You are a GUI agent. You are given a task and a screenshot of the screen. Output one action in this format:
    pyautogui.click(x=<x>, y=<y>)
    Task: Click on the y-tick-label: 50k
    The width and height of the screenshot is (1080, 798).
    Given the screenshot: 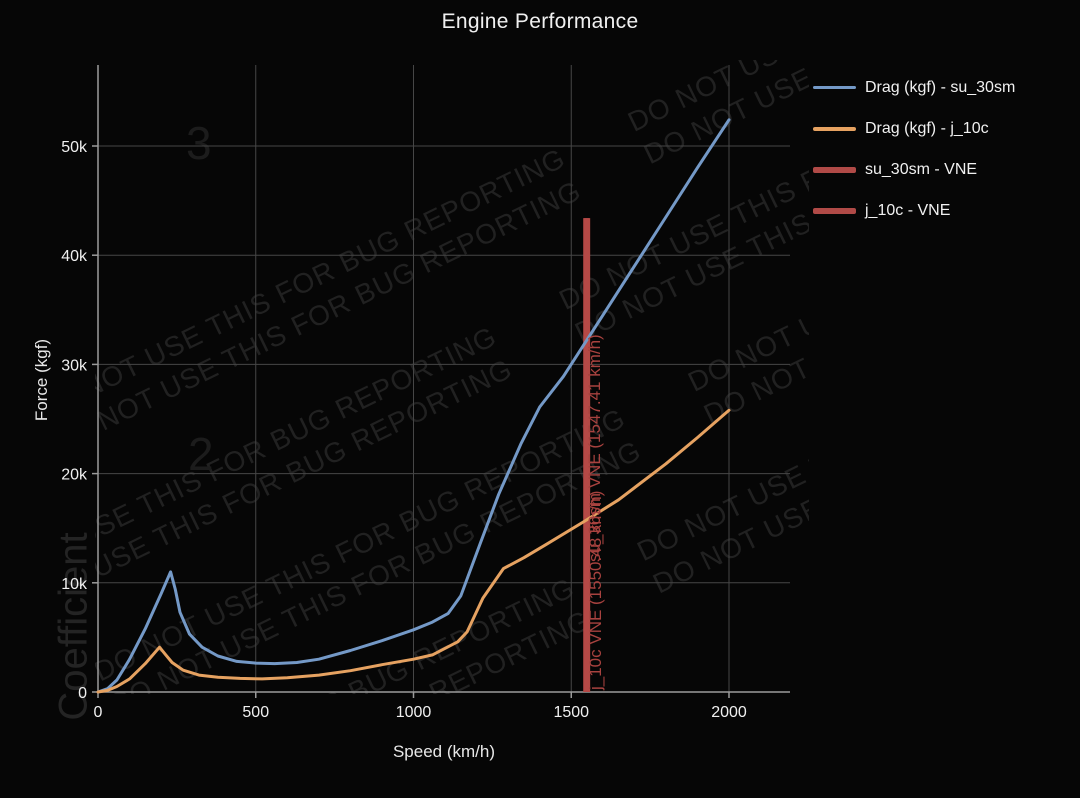 What is the action you would take?
    pyautogui.click(x=74, y=147)
    